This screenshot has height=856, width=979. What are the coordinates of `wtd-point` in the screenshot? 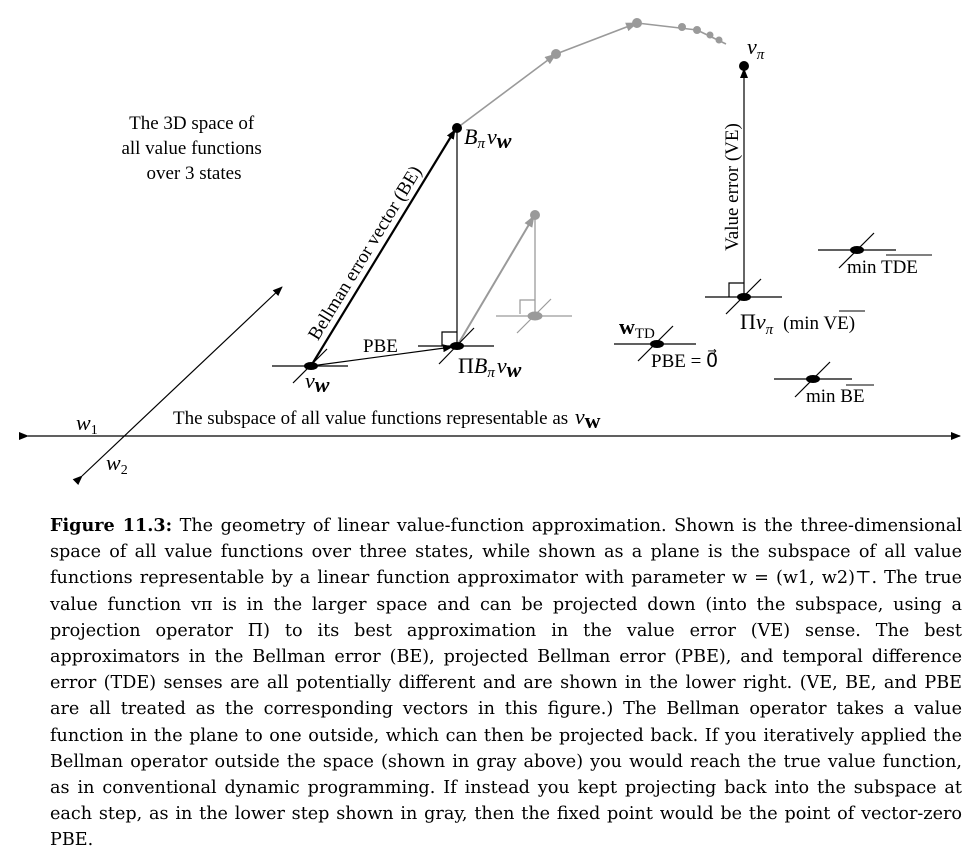 It's located at (655, 343).